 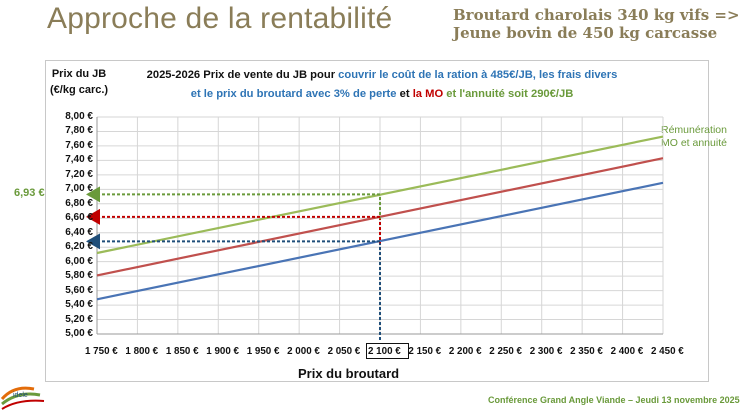 What do you see at coordinates (428, 94) in the screenshot?
I see `chart-title-part-5: la MO` at bounding box center [428, 94].